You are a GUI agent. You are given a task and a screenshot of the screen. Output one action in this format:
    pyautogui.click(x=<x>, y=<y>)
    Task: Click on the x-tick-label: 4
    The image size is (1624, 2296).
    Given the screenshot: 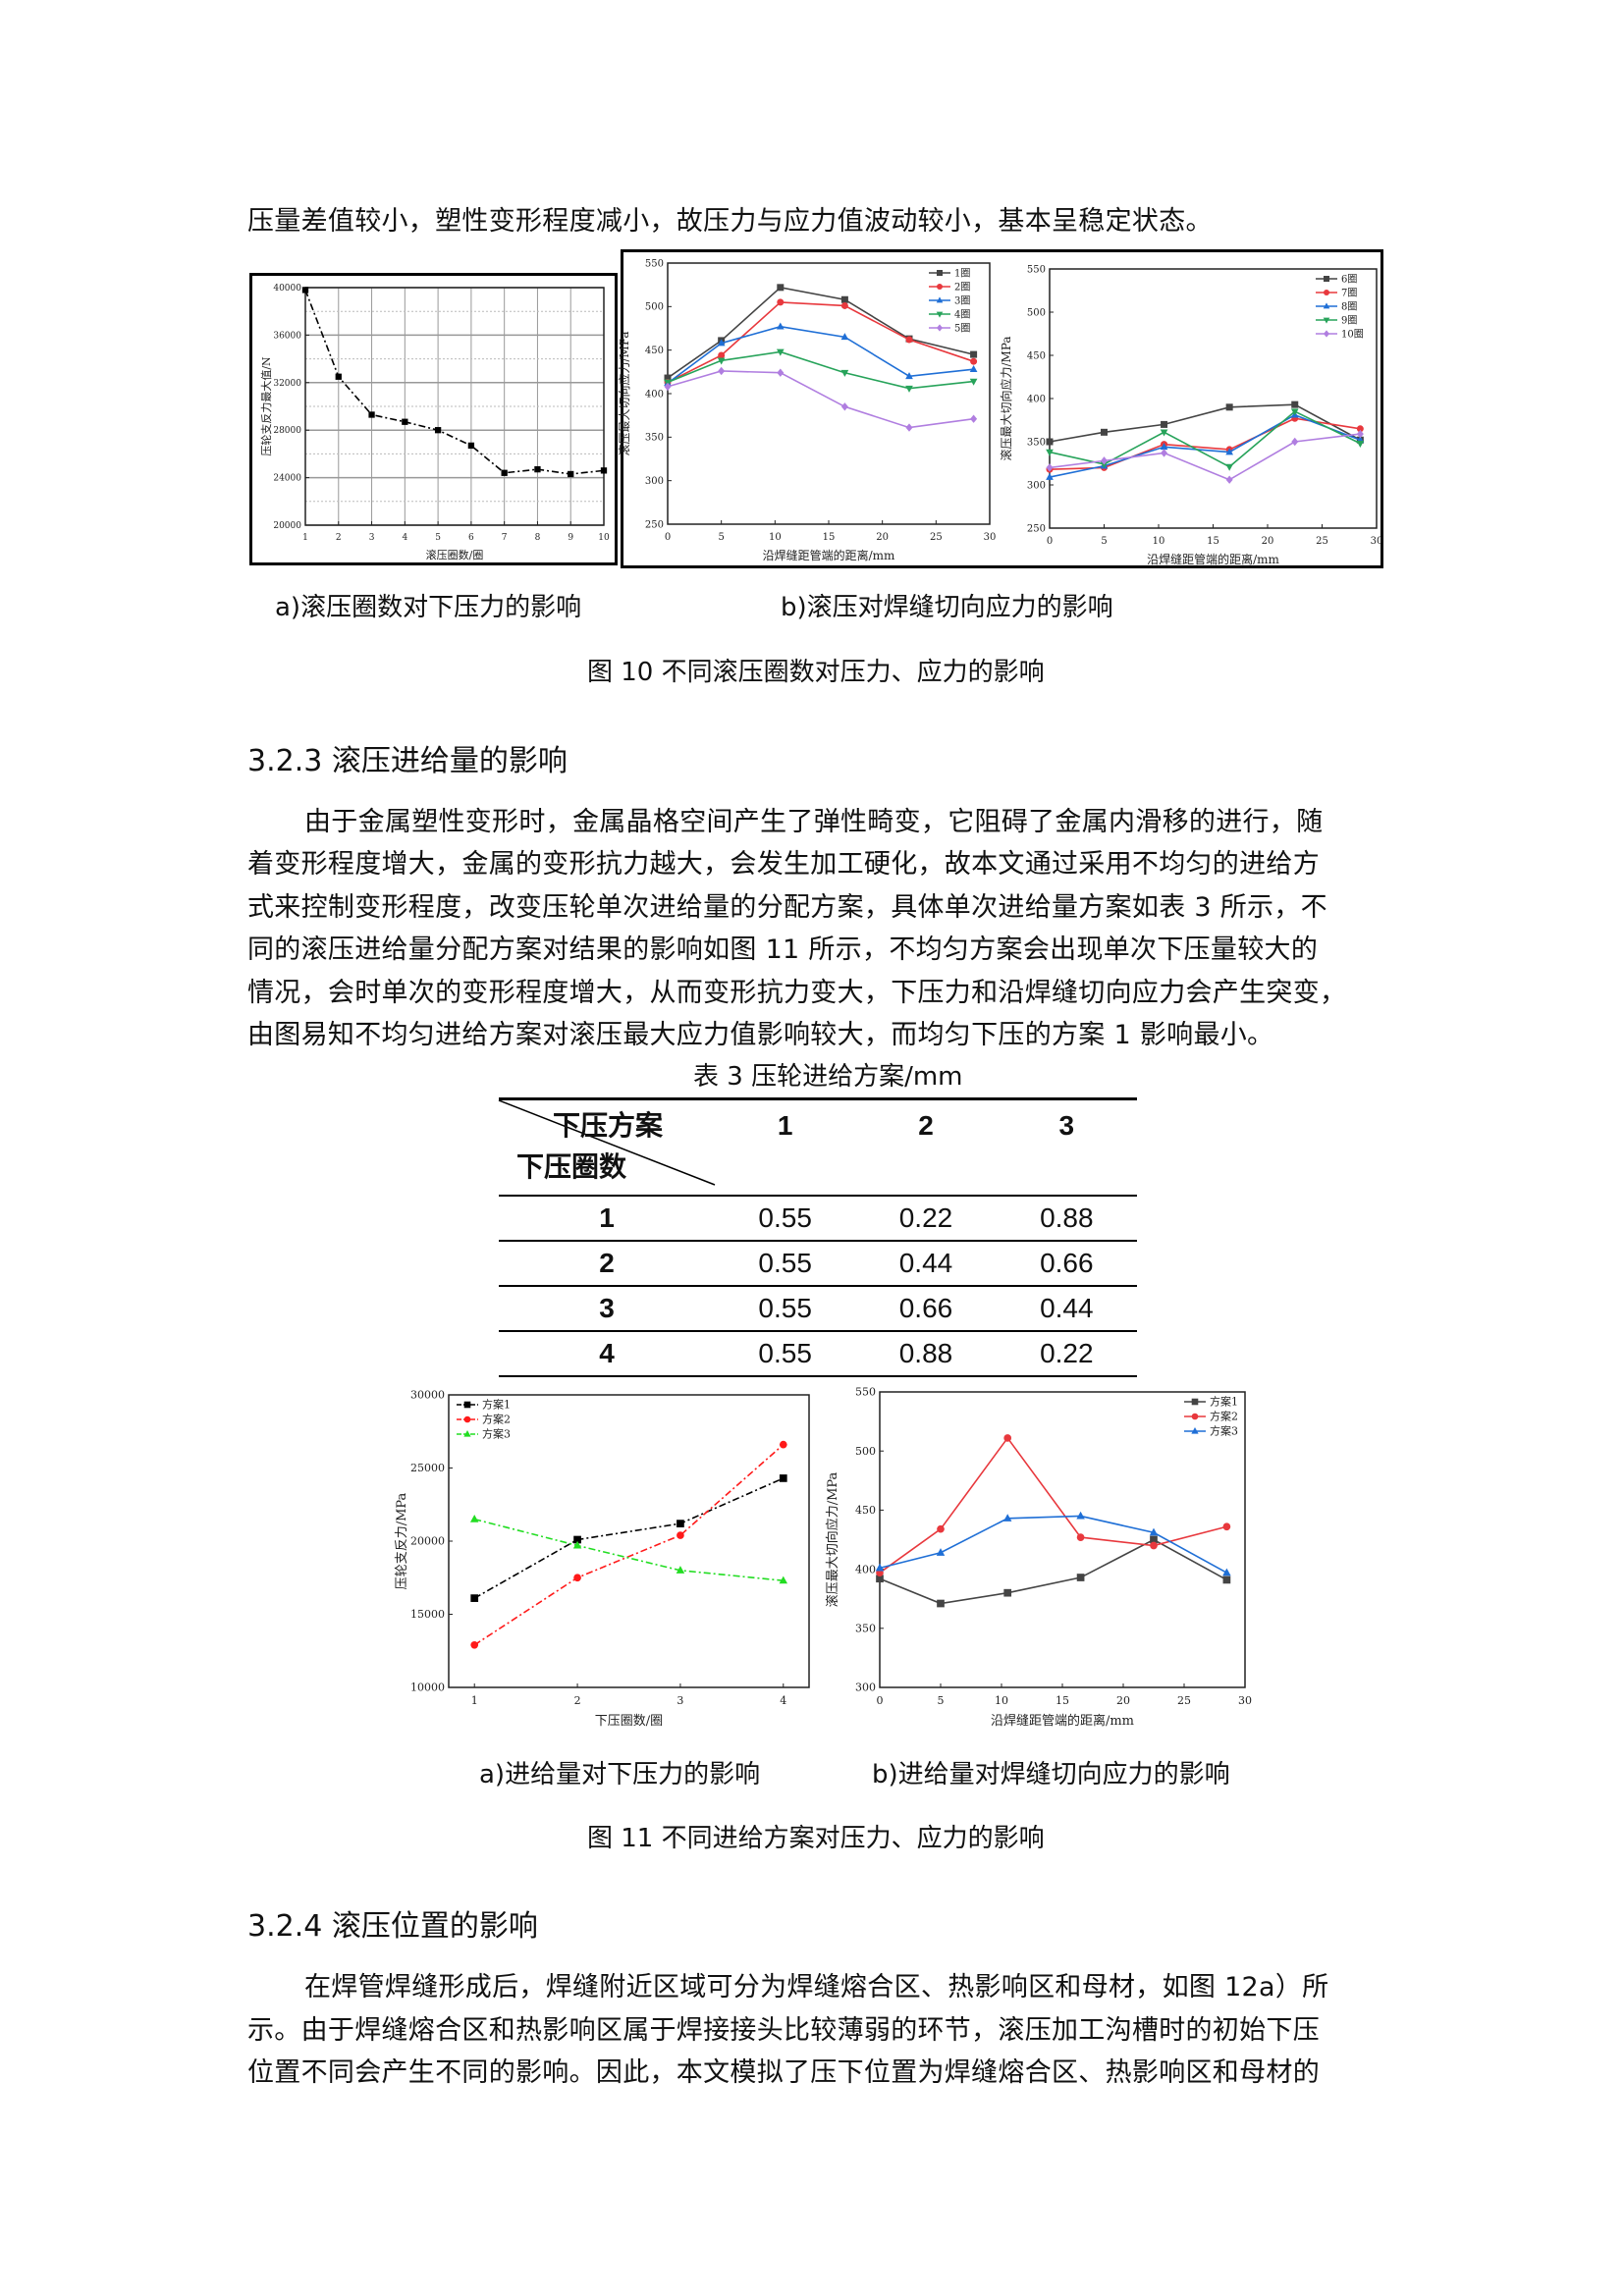 What is the action you would take?
    pyautogui.click(x=783, y=1700)
    